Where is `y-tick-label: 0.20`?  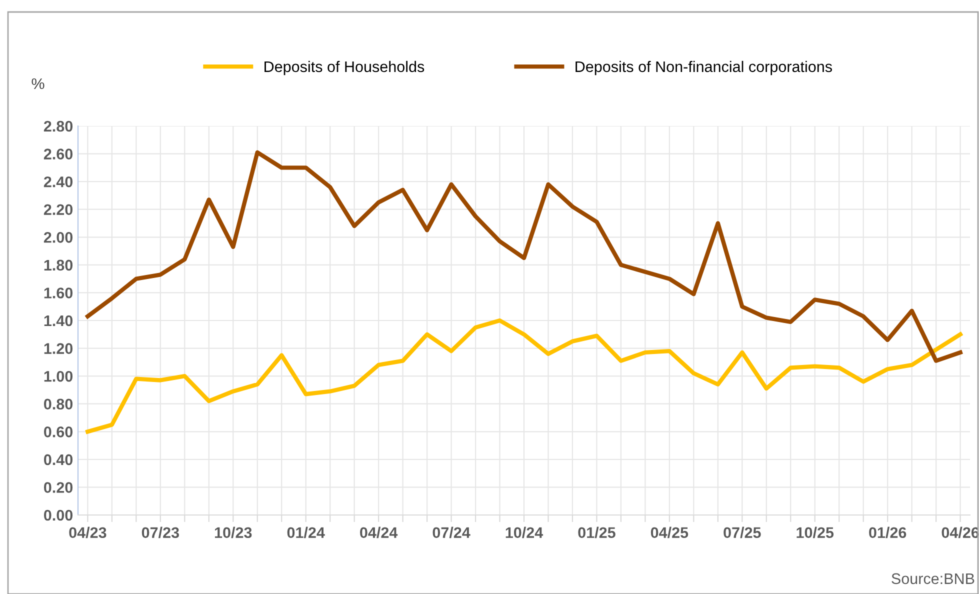
y-tick-label: 0.20 is located at coordinates (58, 487).